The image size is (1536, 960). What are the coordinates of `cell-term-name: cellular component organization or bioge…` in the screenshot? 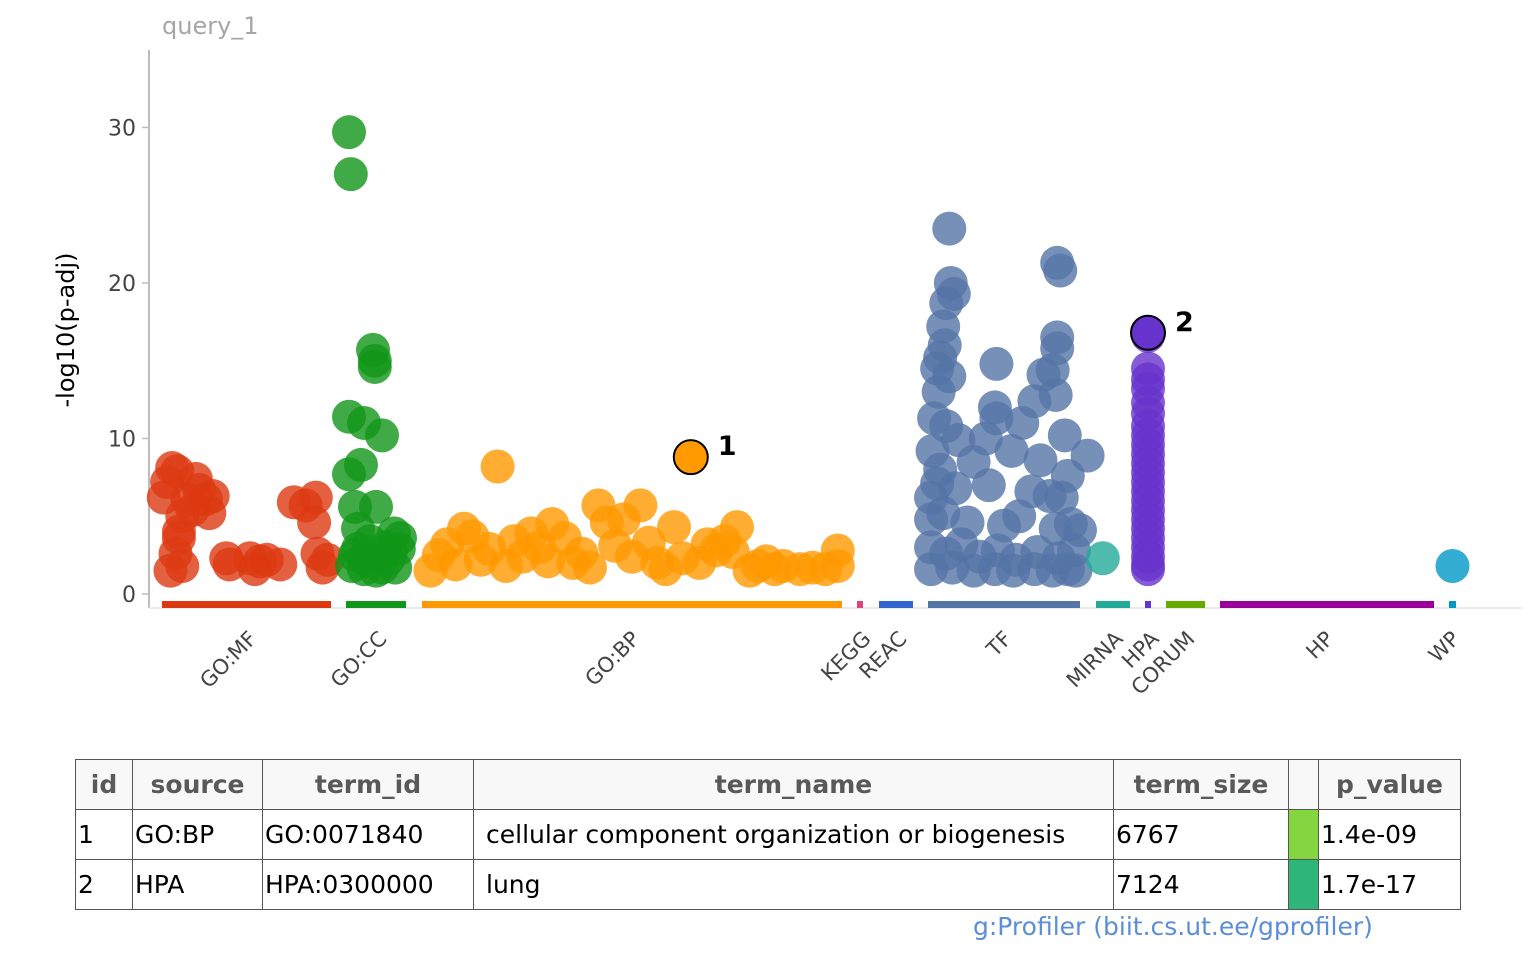 It's located at (793, 834).